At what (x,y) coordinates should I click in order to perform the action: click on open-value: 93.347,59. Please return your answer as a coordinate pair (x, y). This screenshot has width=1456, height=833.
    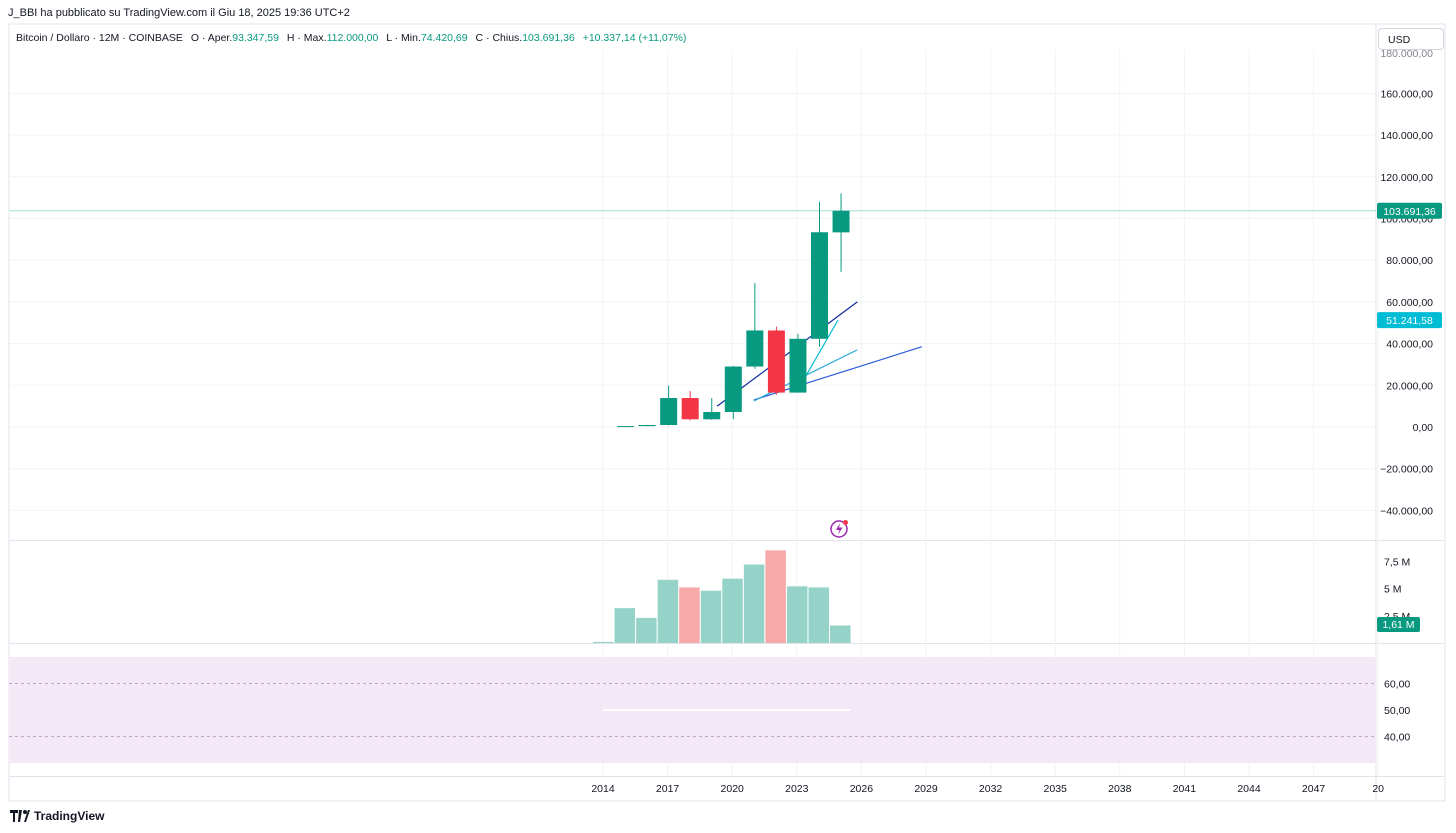
    Looking at the image, I should click on (255, 38).